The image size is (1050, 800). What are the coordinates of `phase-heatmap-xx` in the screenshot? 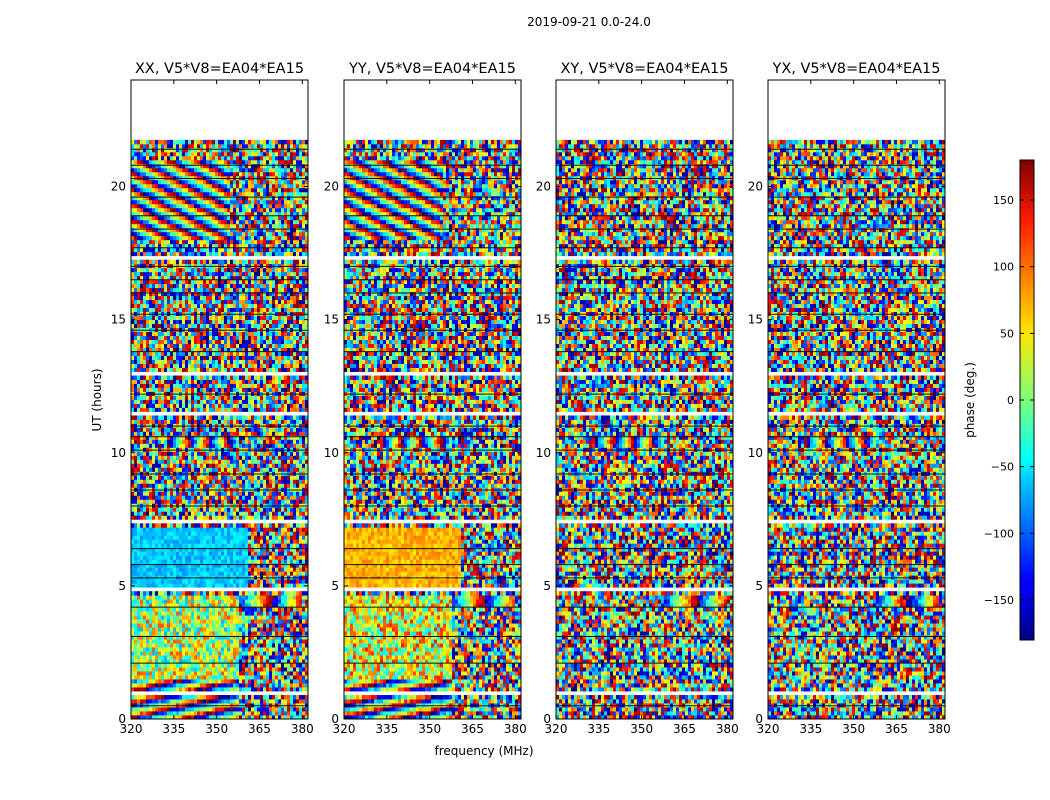 It's located at (219, 399).